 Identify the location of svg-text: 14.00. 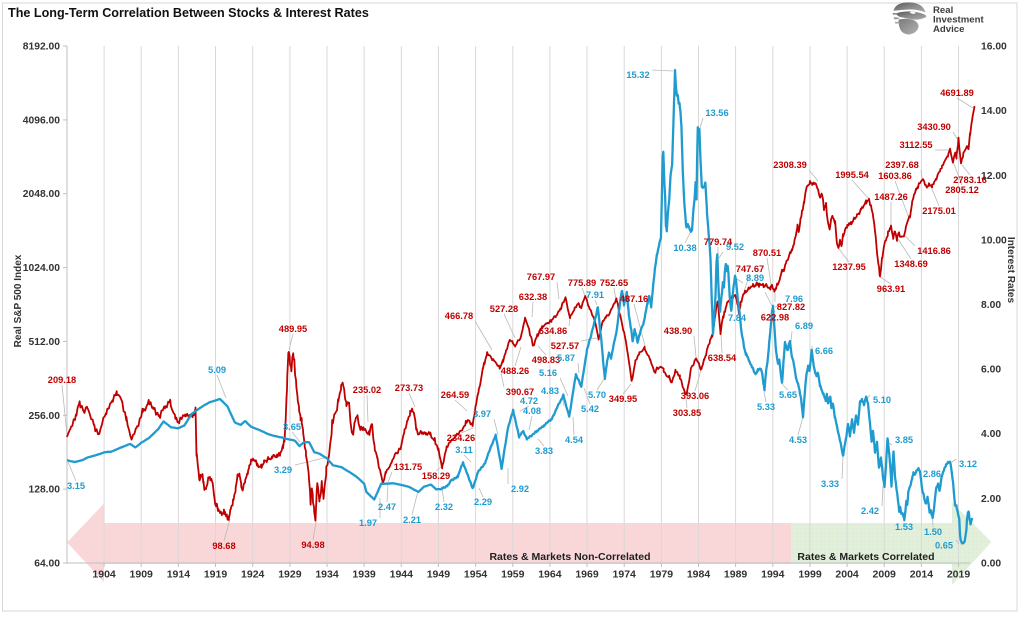
(994, 111).